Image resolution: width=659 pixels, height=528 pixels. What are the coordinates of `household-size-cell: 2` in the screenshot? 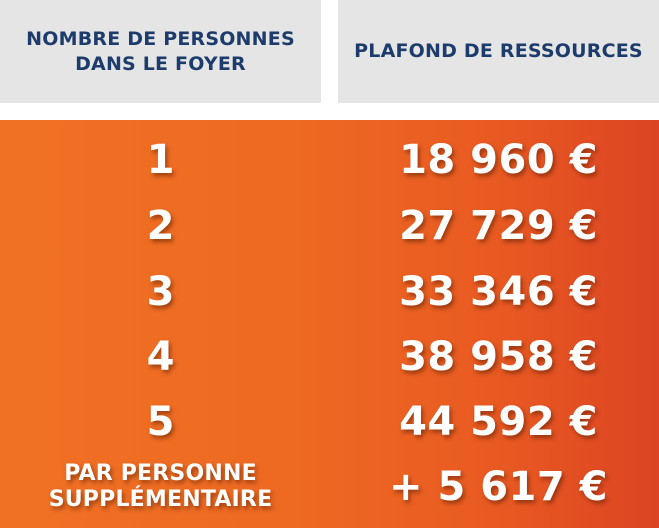 It's located at (160, 226).